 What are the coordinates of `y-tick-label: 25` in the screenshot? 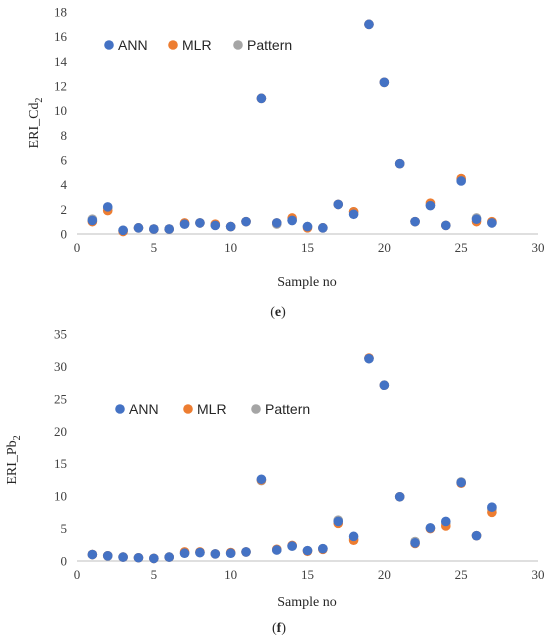 It's located at (60, 398).